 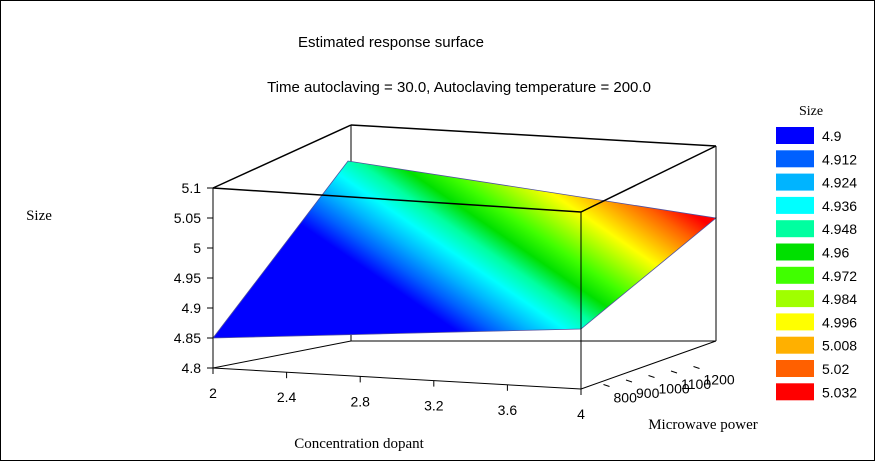 I want to click on x-axis-ticks: 2 2.4 2.8 3.2 3.6 4, so click(x=397, y=395).